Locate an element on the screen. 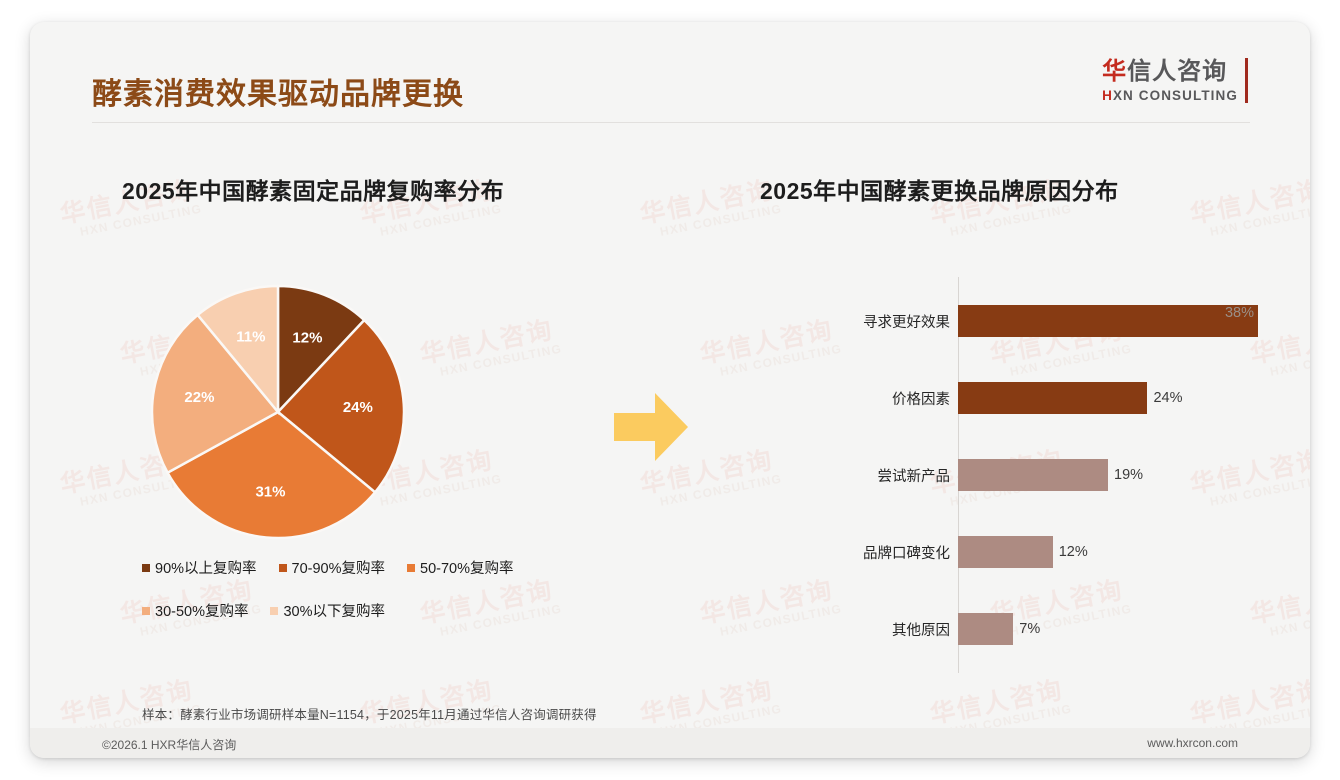  pie-slice-label: 31% is located at coordinates (270, 492).